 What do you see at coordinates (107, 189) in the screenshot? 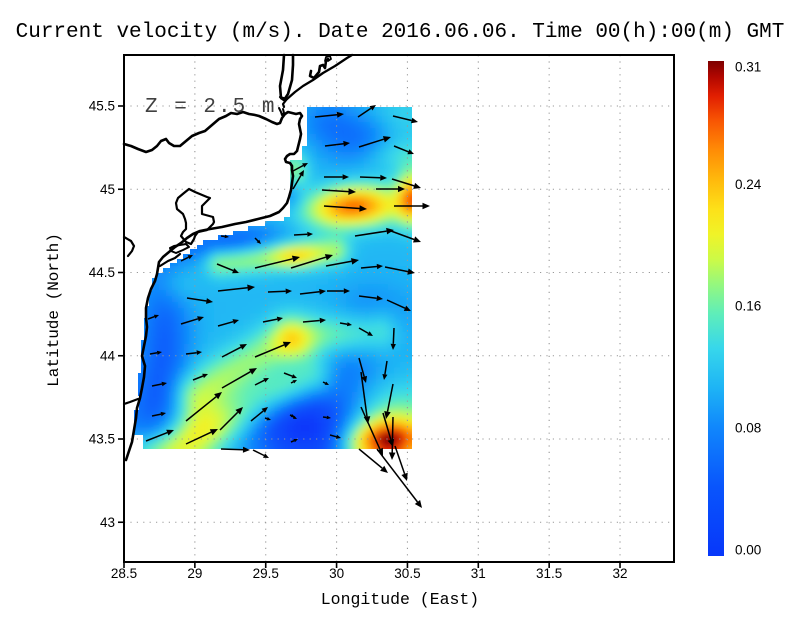
I see `svg-text: 45` at bounding box center [107, 189].